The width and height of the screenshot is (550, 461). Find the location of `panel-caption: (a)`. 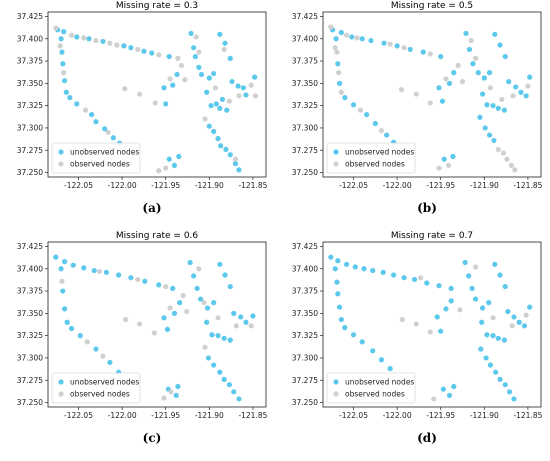

panel-caption: (a) is located at coordinates (151, 208).